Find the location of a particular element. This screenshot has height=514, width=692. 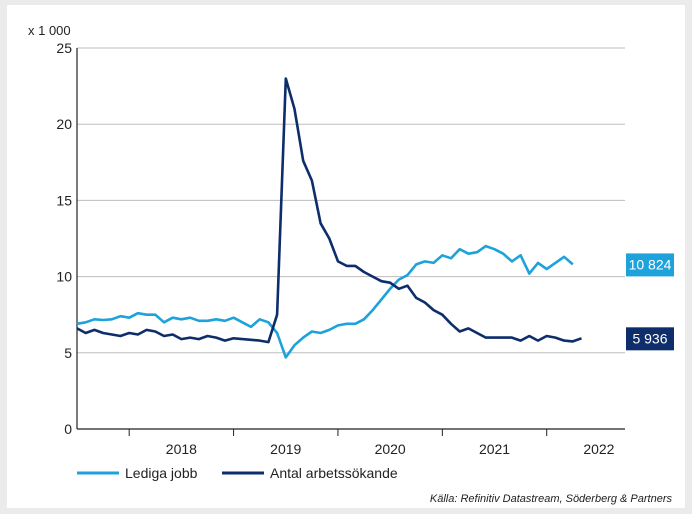

end-badge-lediga-jobb is located at coordinates (650, 265).